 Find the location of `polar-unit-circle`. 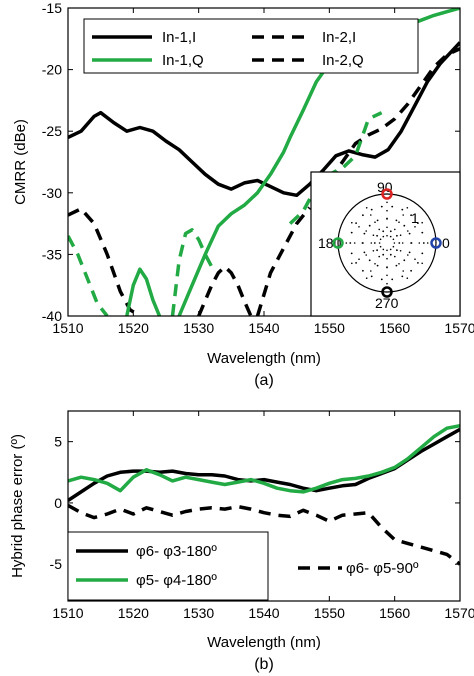

polar-unit-circle is located at coordinates (387, 243).